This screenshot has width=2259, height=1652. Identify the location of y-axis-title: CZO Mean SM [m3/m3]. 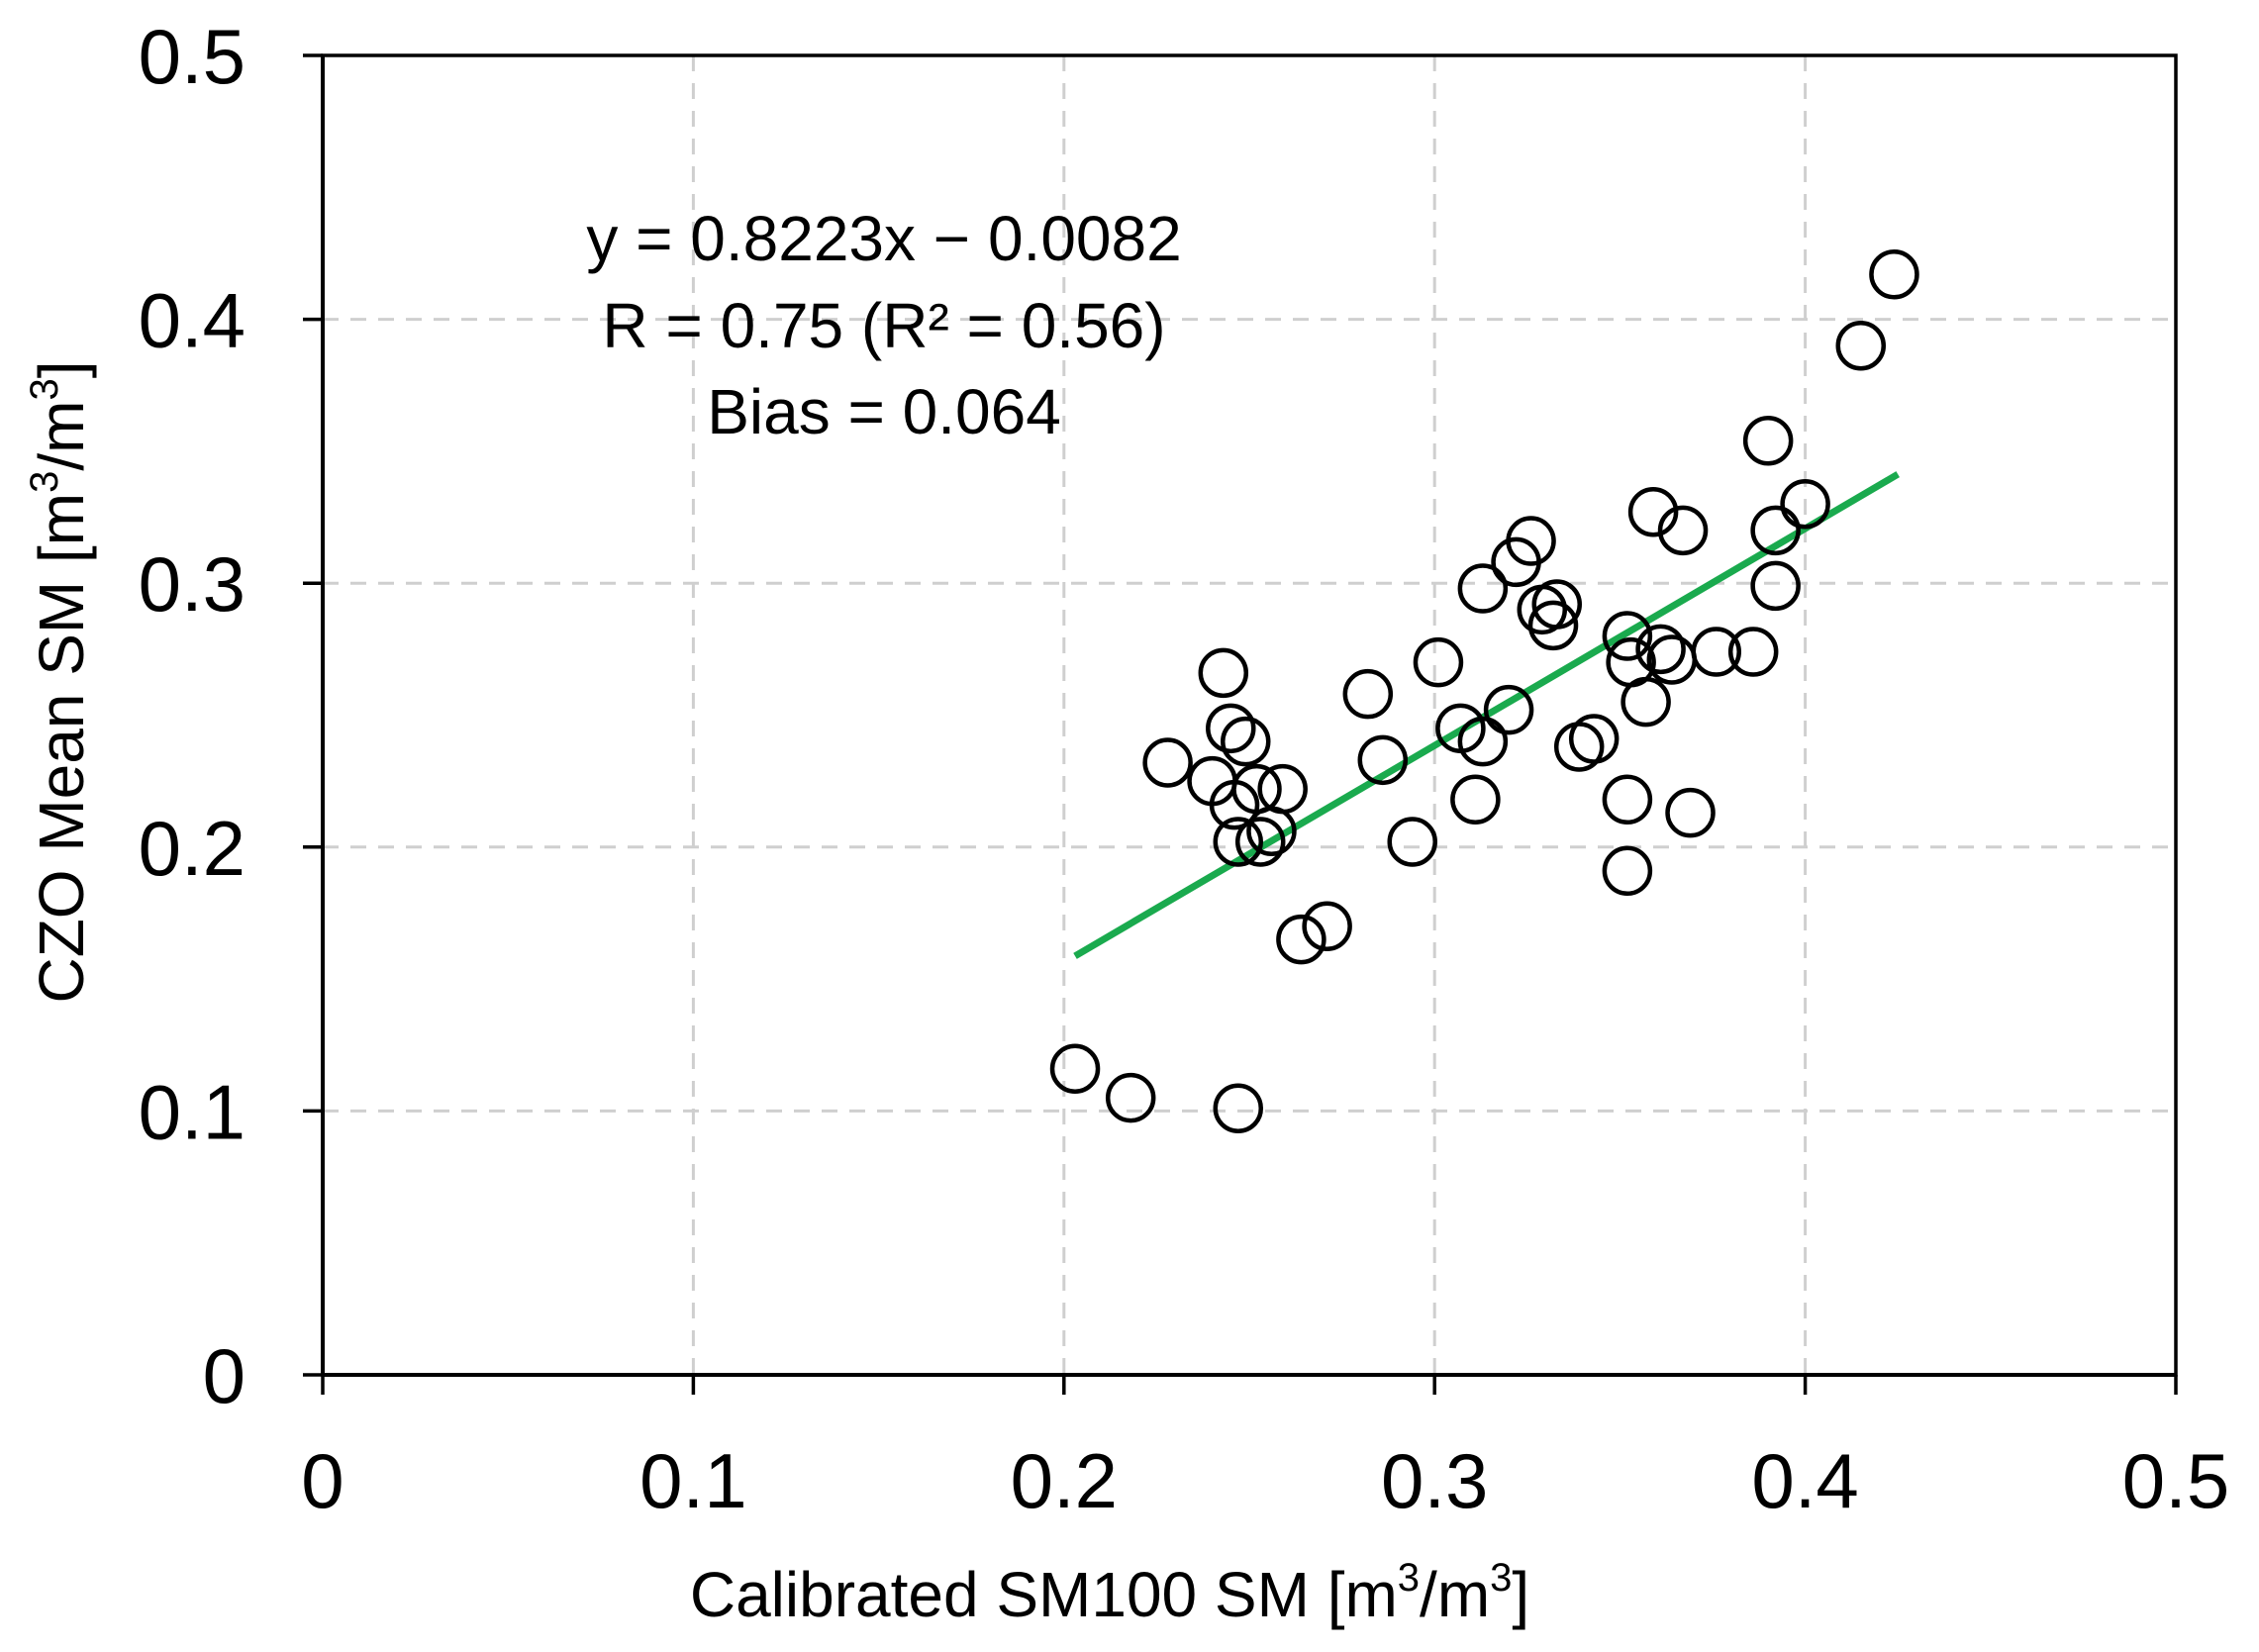
(60, 682).